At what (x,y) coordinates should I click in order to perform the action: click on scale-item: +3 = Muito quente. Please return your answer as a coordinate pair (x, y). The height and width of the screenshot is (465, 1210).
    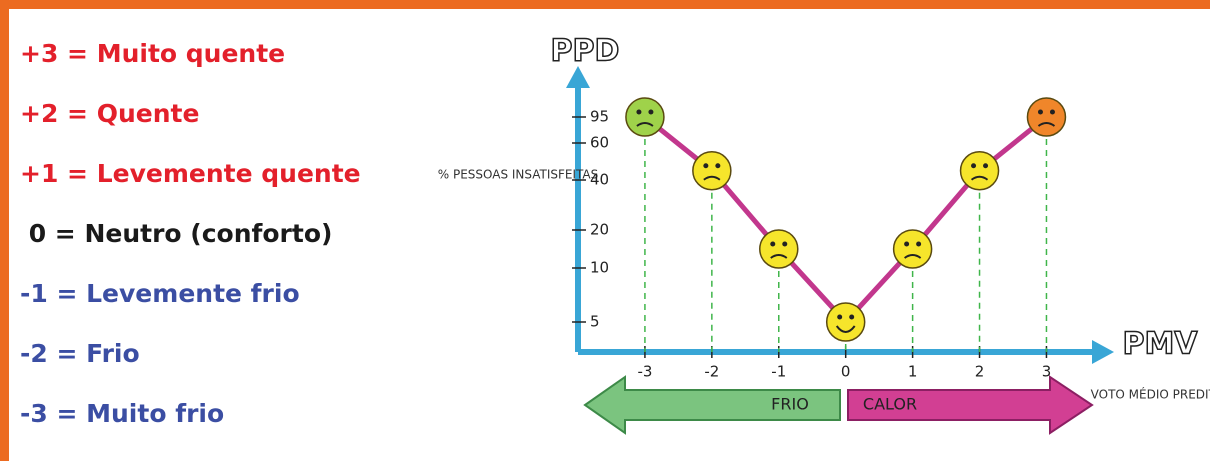
    Looking at the image, I should click on (152, 53).